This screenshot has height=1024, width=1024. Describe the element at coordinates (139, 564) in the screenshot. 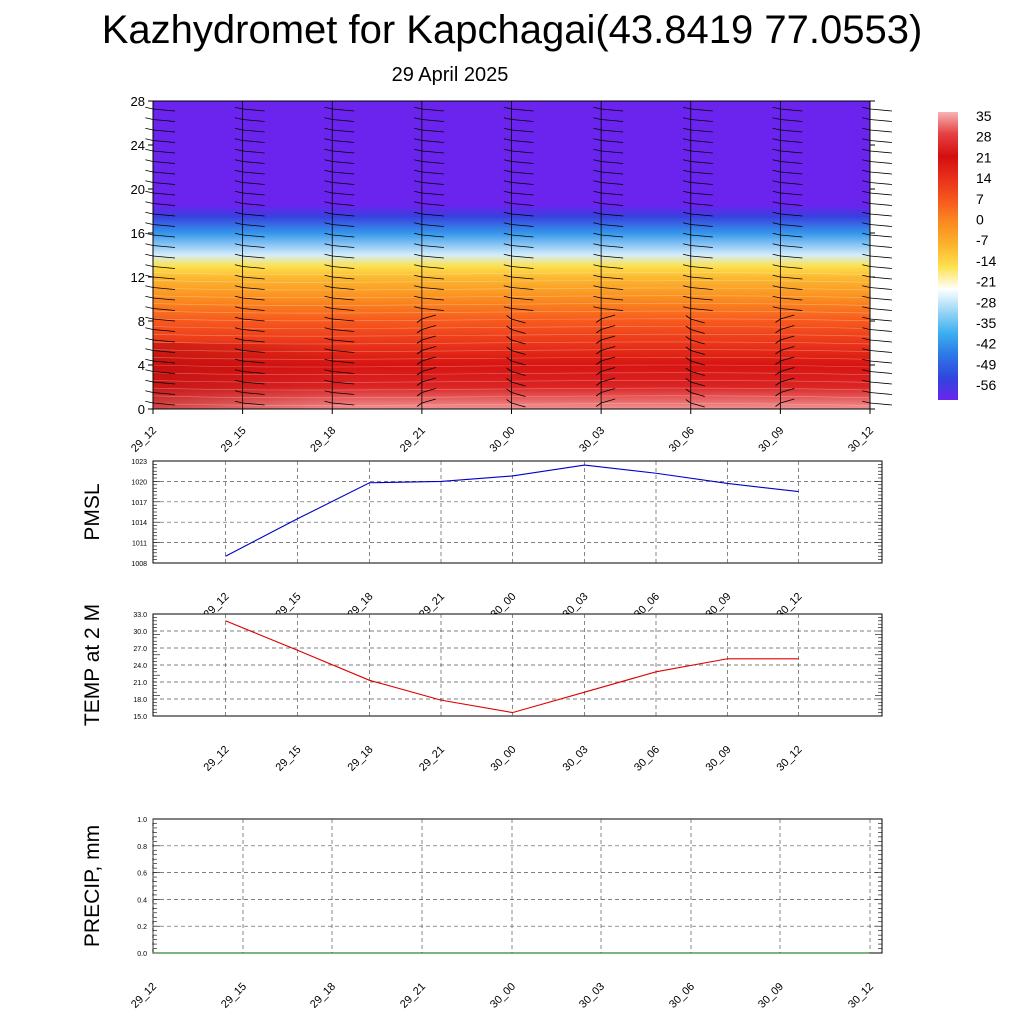

I see `y-tick-label: 1008` at that location.